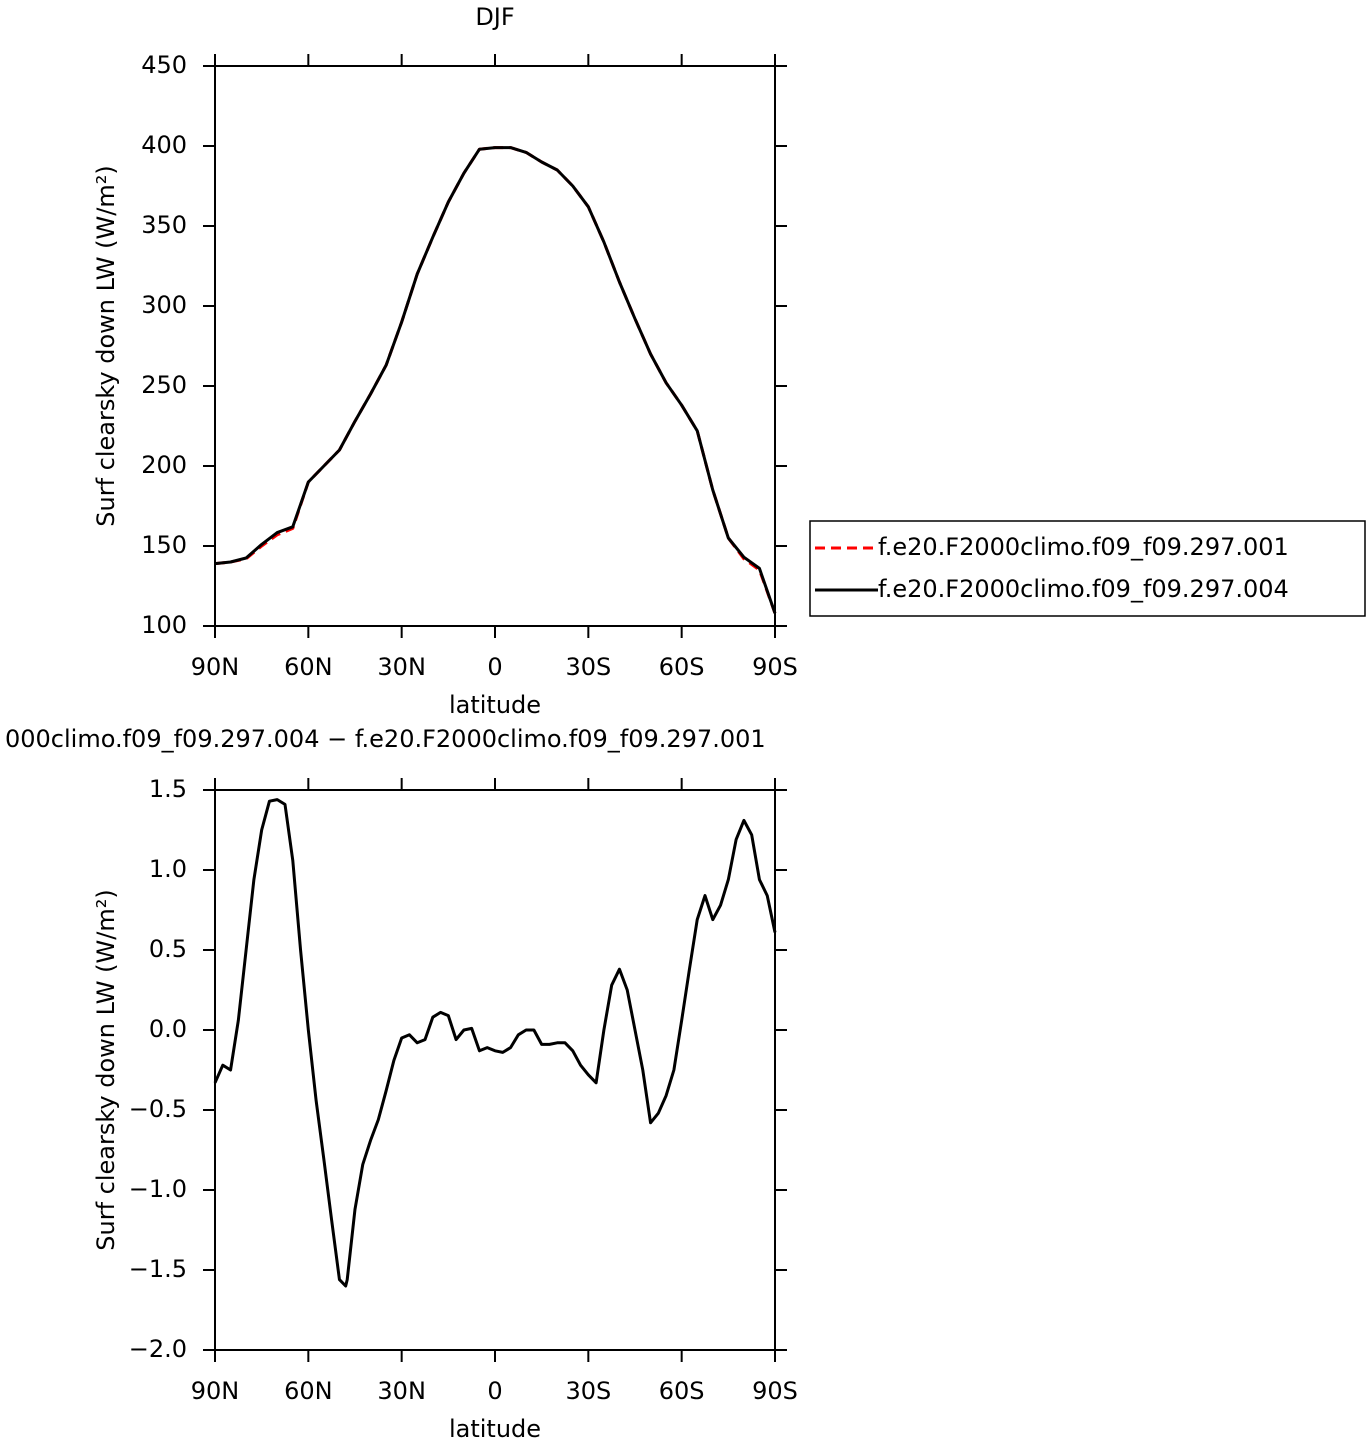 The image size is (1371, 1445). What do you see at coordinates (168, 789) in the screenshot?
I see `y-tick-label: 1.5` at bounding box center [168, 789].